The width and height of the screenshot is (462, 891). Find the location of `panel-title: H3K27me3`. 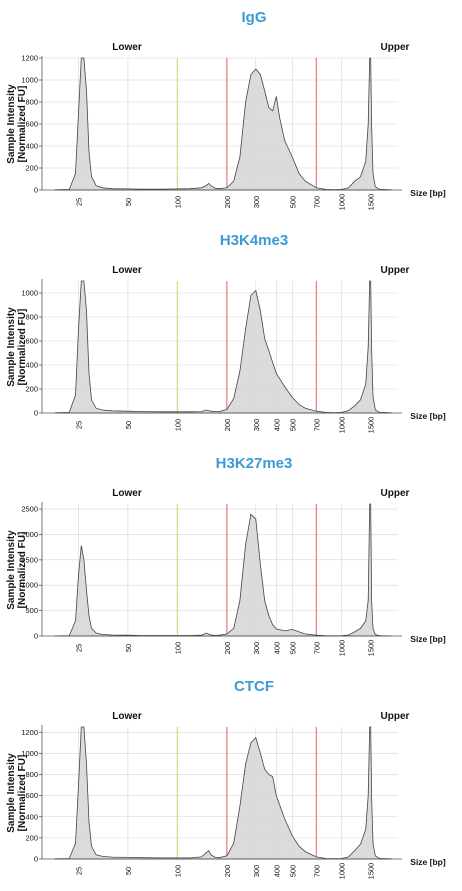

panel-title: H3K27me3 is located at coordinates (254, 463).